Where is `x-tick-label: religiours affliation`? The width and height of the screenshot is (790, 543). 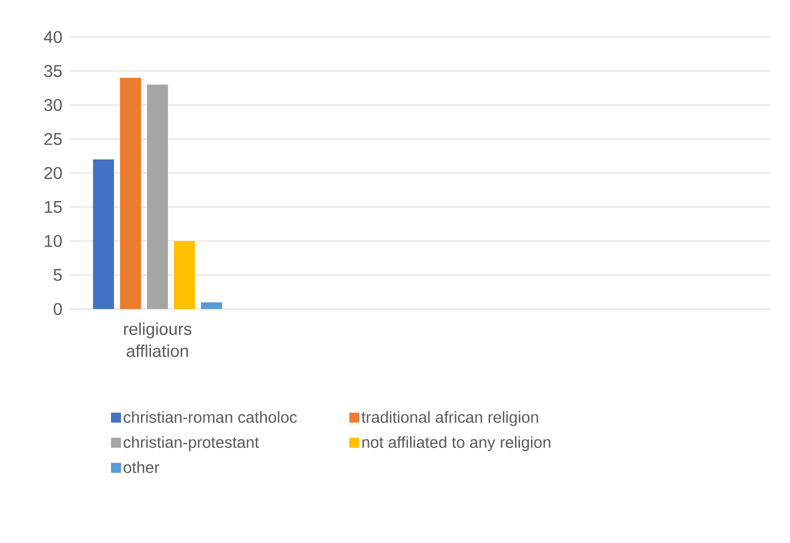
x-tick-label: religiours affliation is located at coordinates (158, 340).